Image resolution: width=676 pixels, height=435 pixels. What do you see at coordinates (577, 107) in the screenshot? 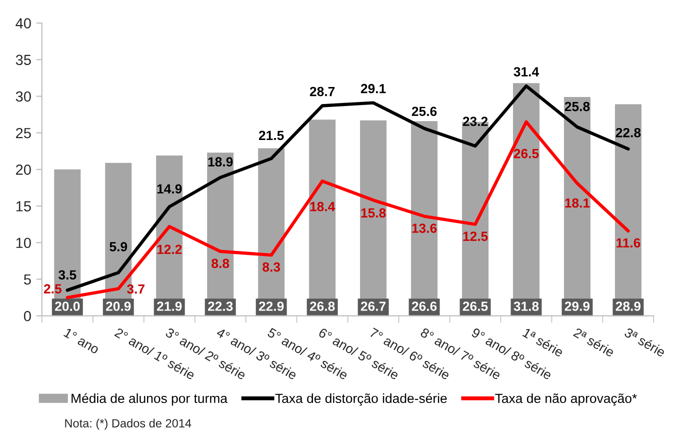
I see `data-label: 25.8` at bounding box center [577, 107].